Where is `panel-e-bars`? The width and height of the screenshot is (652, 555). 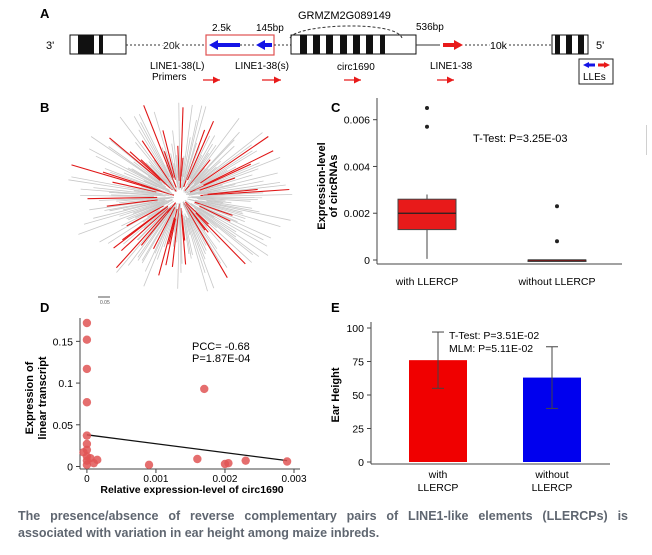 panel-e-bars is located at coordinates (495, 396).